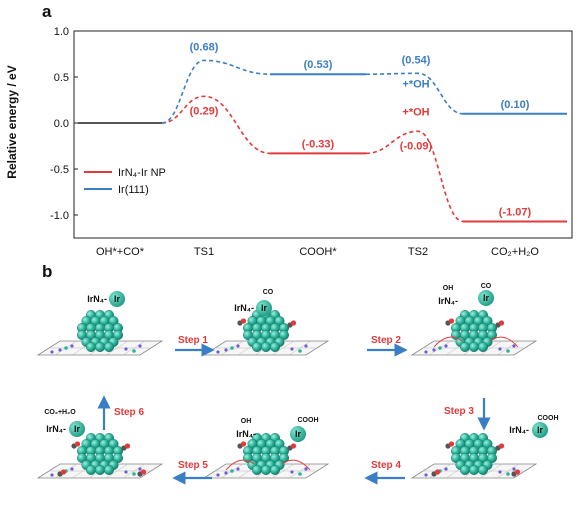 The image size is (582, 519). I want to click on y-tick-label: -0.5, so click(59, 170).